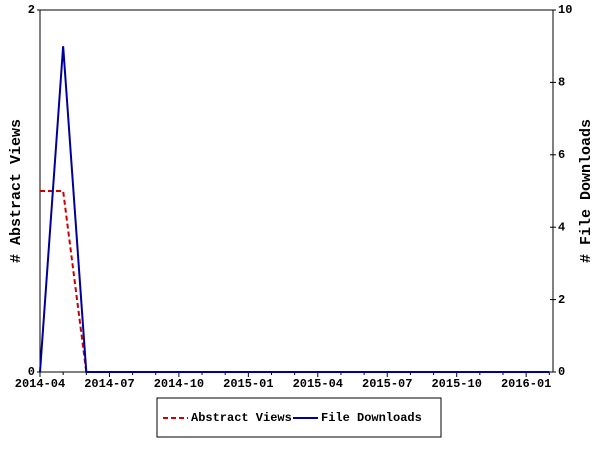 The width and height of the screenshot is (600, 450). I want to click on y-axis-title: # Abstract Views, so click(16, 191).